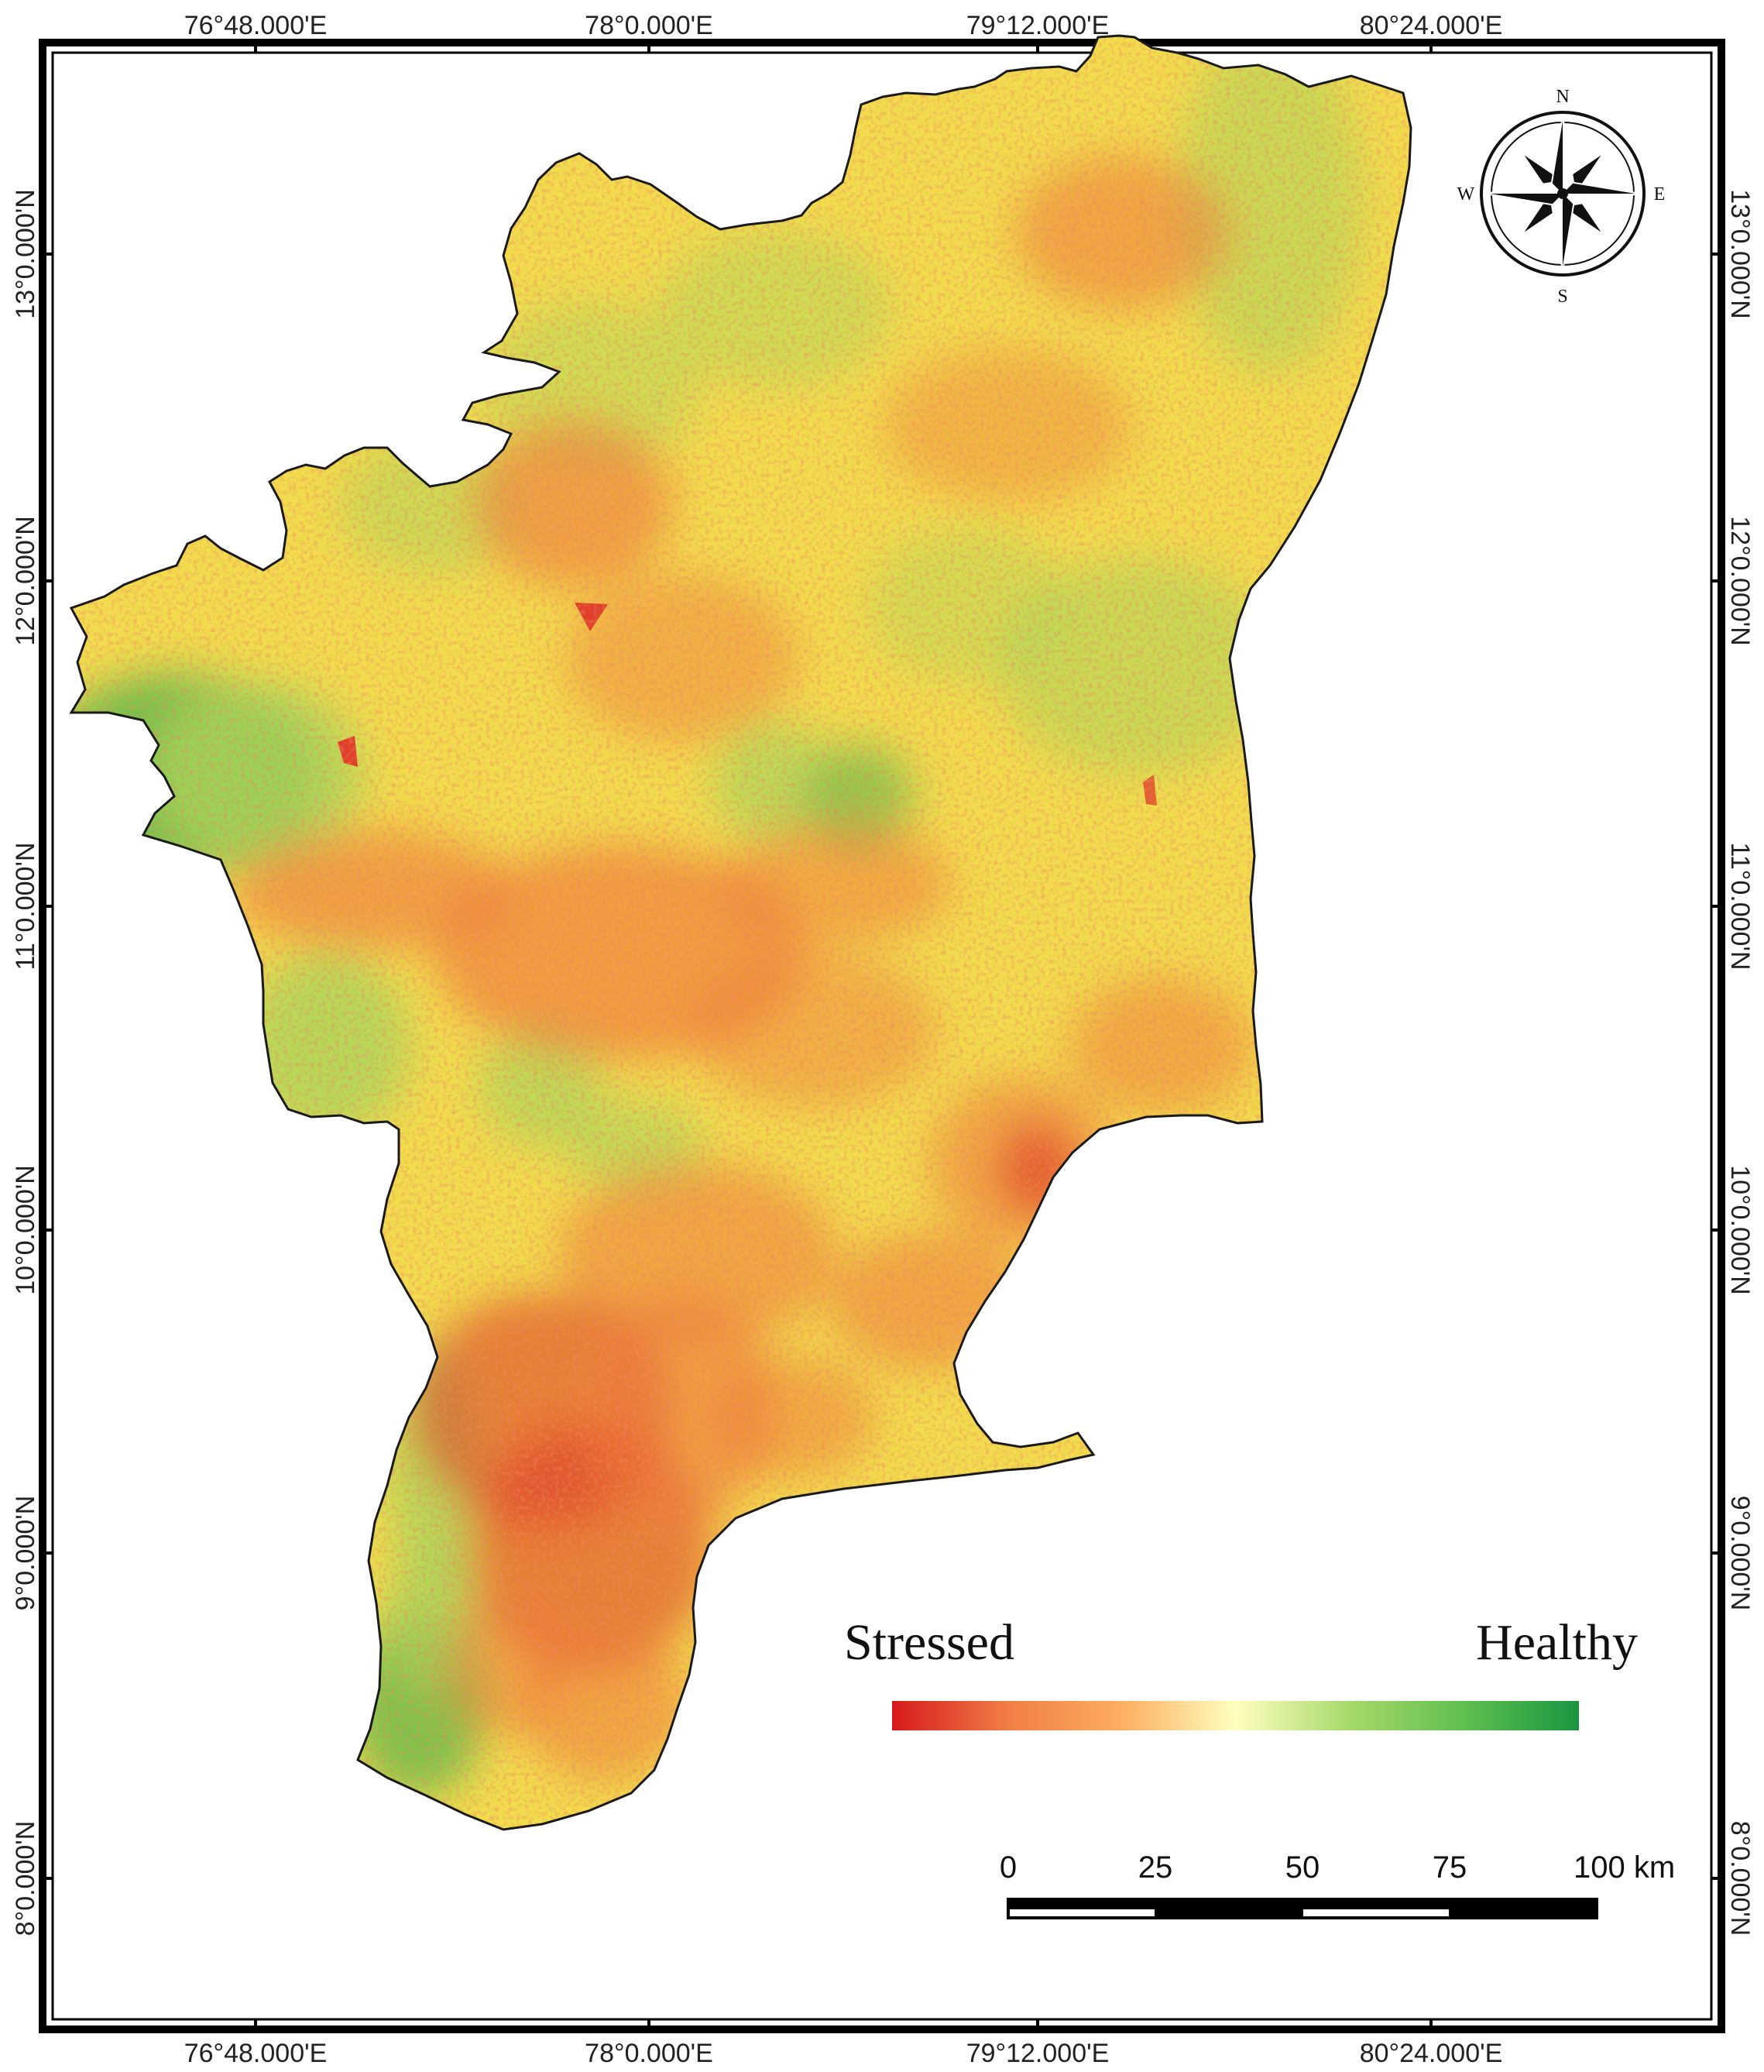 This screenshot has height=2072, width=1764. What do you see at coordinates (1557, 1642) in the screenshot?
I see `legend-high-label: Healthy` at bounding box center [1557, 1642].